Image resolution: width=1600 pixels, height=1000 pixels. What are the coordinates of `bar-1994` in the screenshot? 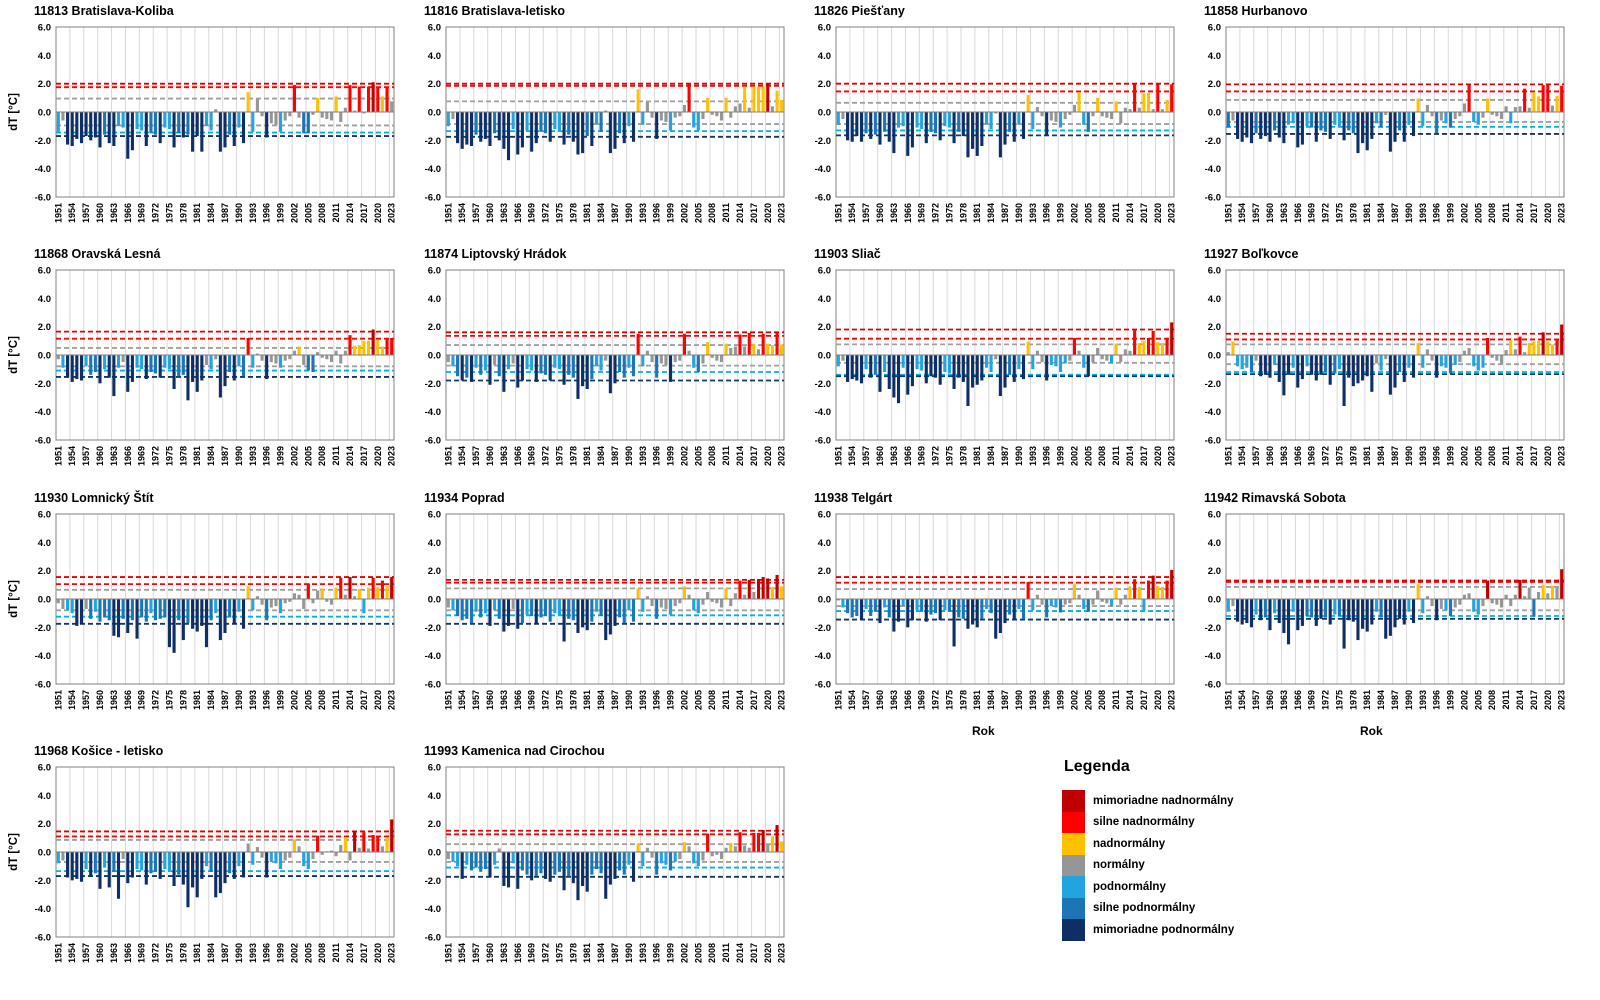 It's located at (1427, 108).